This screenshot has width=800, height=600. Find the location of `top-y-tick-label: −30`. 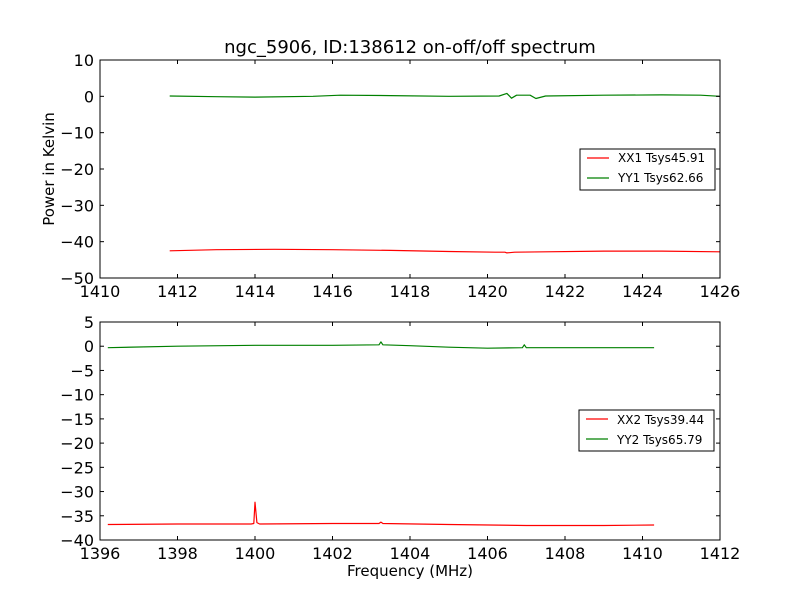

top-y-tick-label: −30 is located at coordinates (77, 205).